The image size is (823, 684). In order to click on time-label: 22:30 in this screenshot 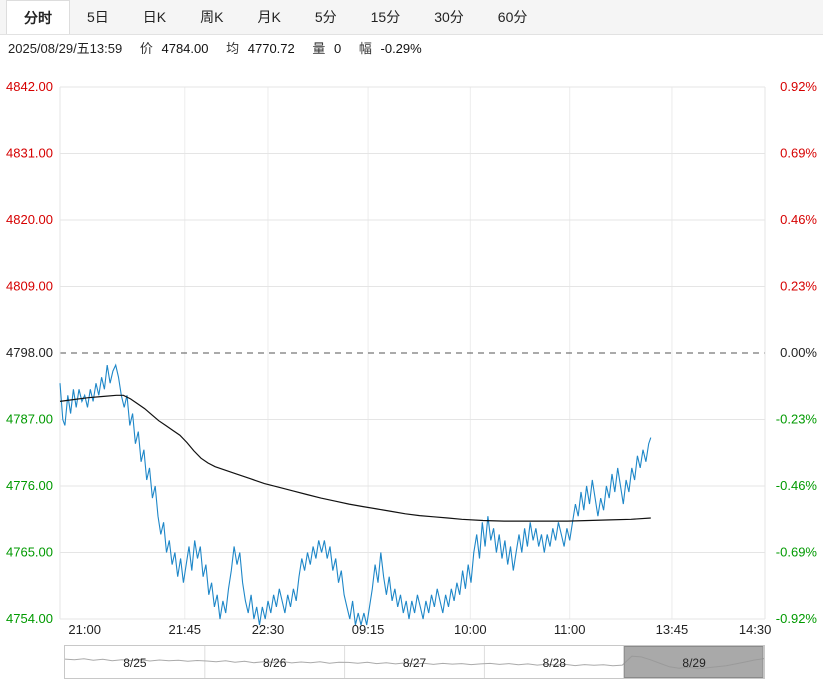, I will do `click(268, 629)`.